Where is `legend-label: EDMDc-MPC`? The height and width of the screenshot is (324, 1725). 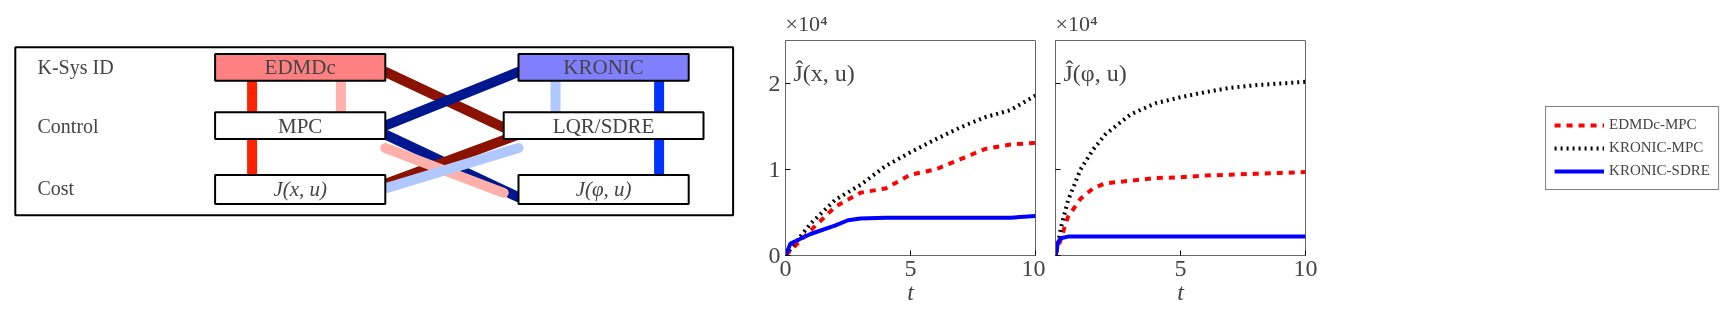 legend-label: EDMDc-MPC is located at coordinates (1653, 124).